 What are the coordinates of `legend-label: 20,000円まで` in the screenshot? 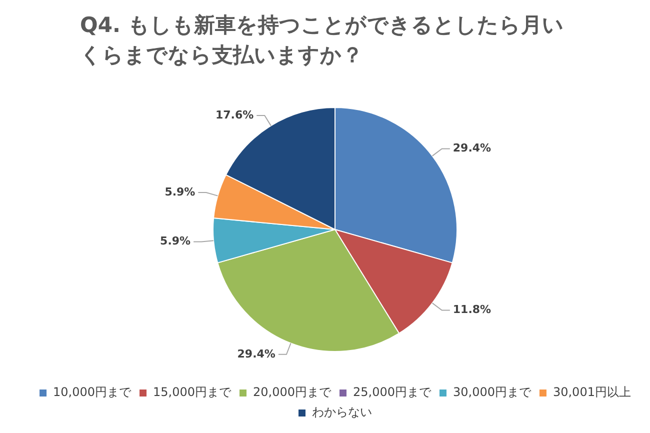 It's located at (292, 392).